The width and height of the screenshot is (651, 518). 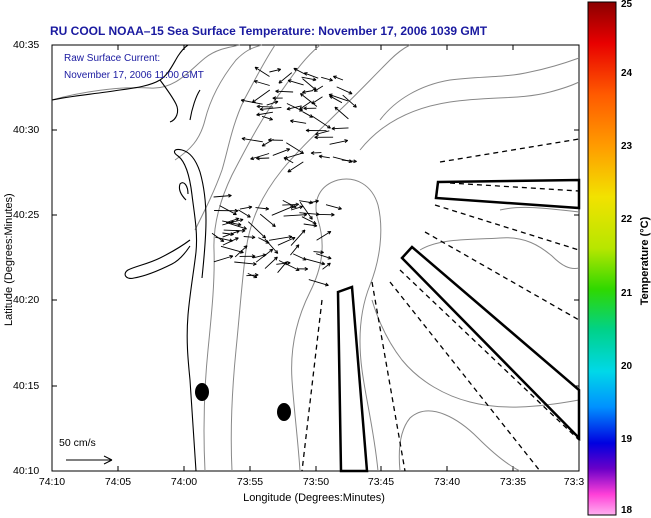 What do you see at coordinates (77, 443) in the screenshot?
I see `scale-label: 50 cm/s` at bounding box center [77, 443].